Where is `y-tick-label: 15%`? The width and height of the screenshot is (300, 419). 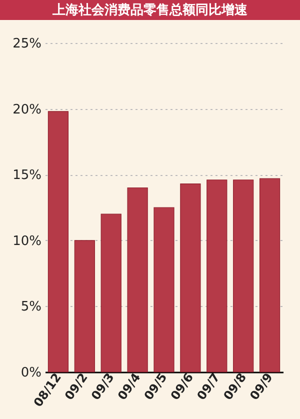
y-tick-label: 15% is located at coordinates (27, 176).